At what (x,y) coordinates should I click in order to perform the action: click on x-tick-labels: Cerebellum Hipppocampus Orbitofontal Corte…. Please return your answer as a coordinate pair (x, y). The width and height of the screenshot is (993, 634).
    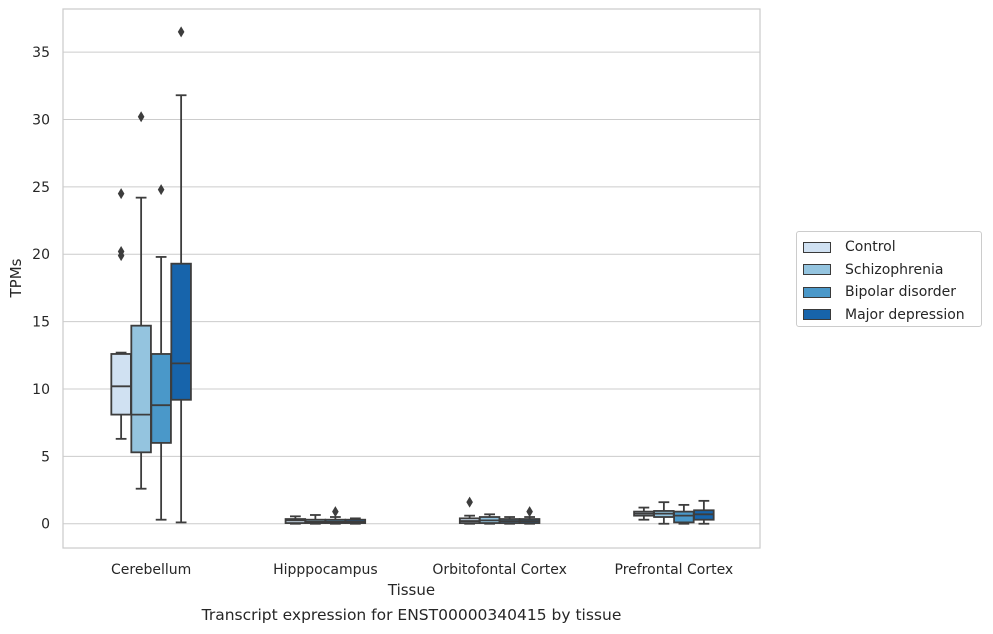
    Looking at the image, I should click on (422, 570).